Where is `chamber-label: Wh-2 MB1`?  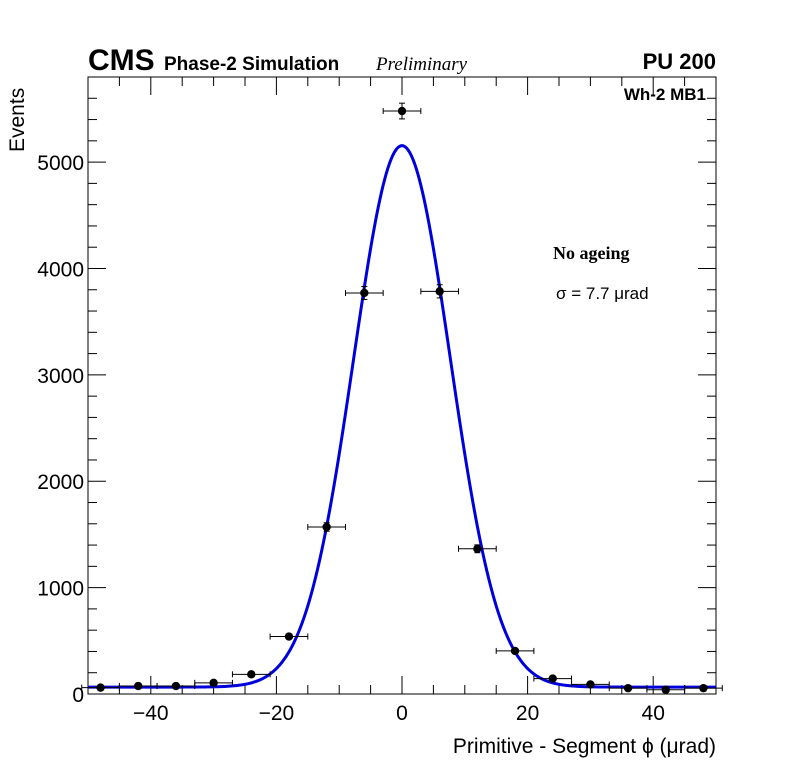
chamber-label: Wh-2 MB1 is located at coordinates (665, 94).